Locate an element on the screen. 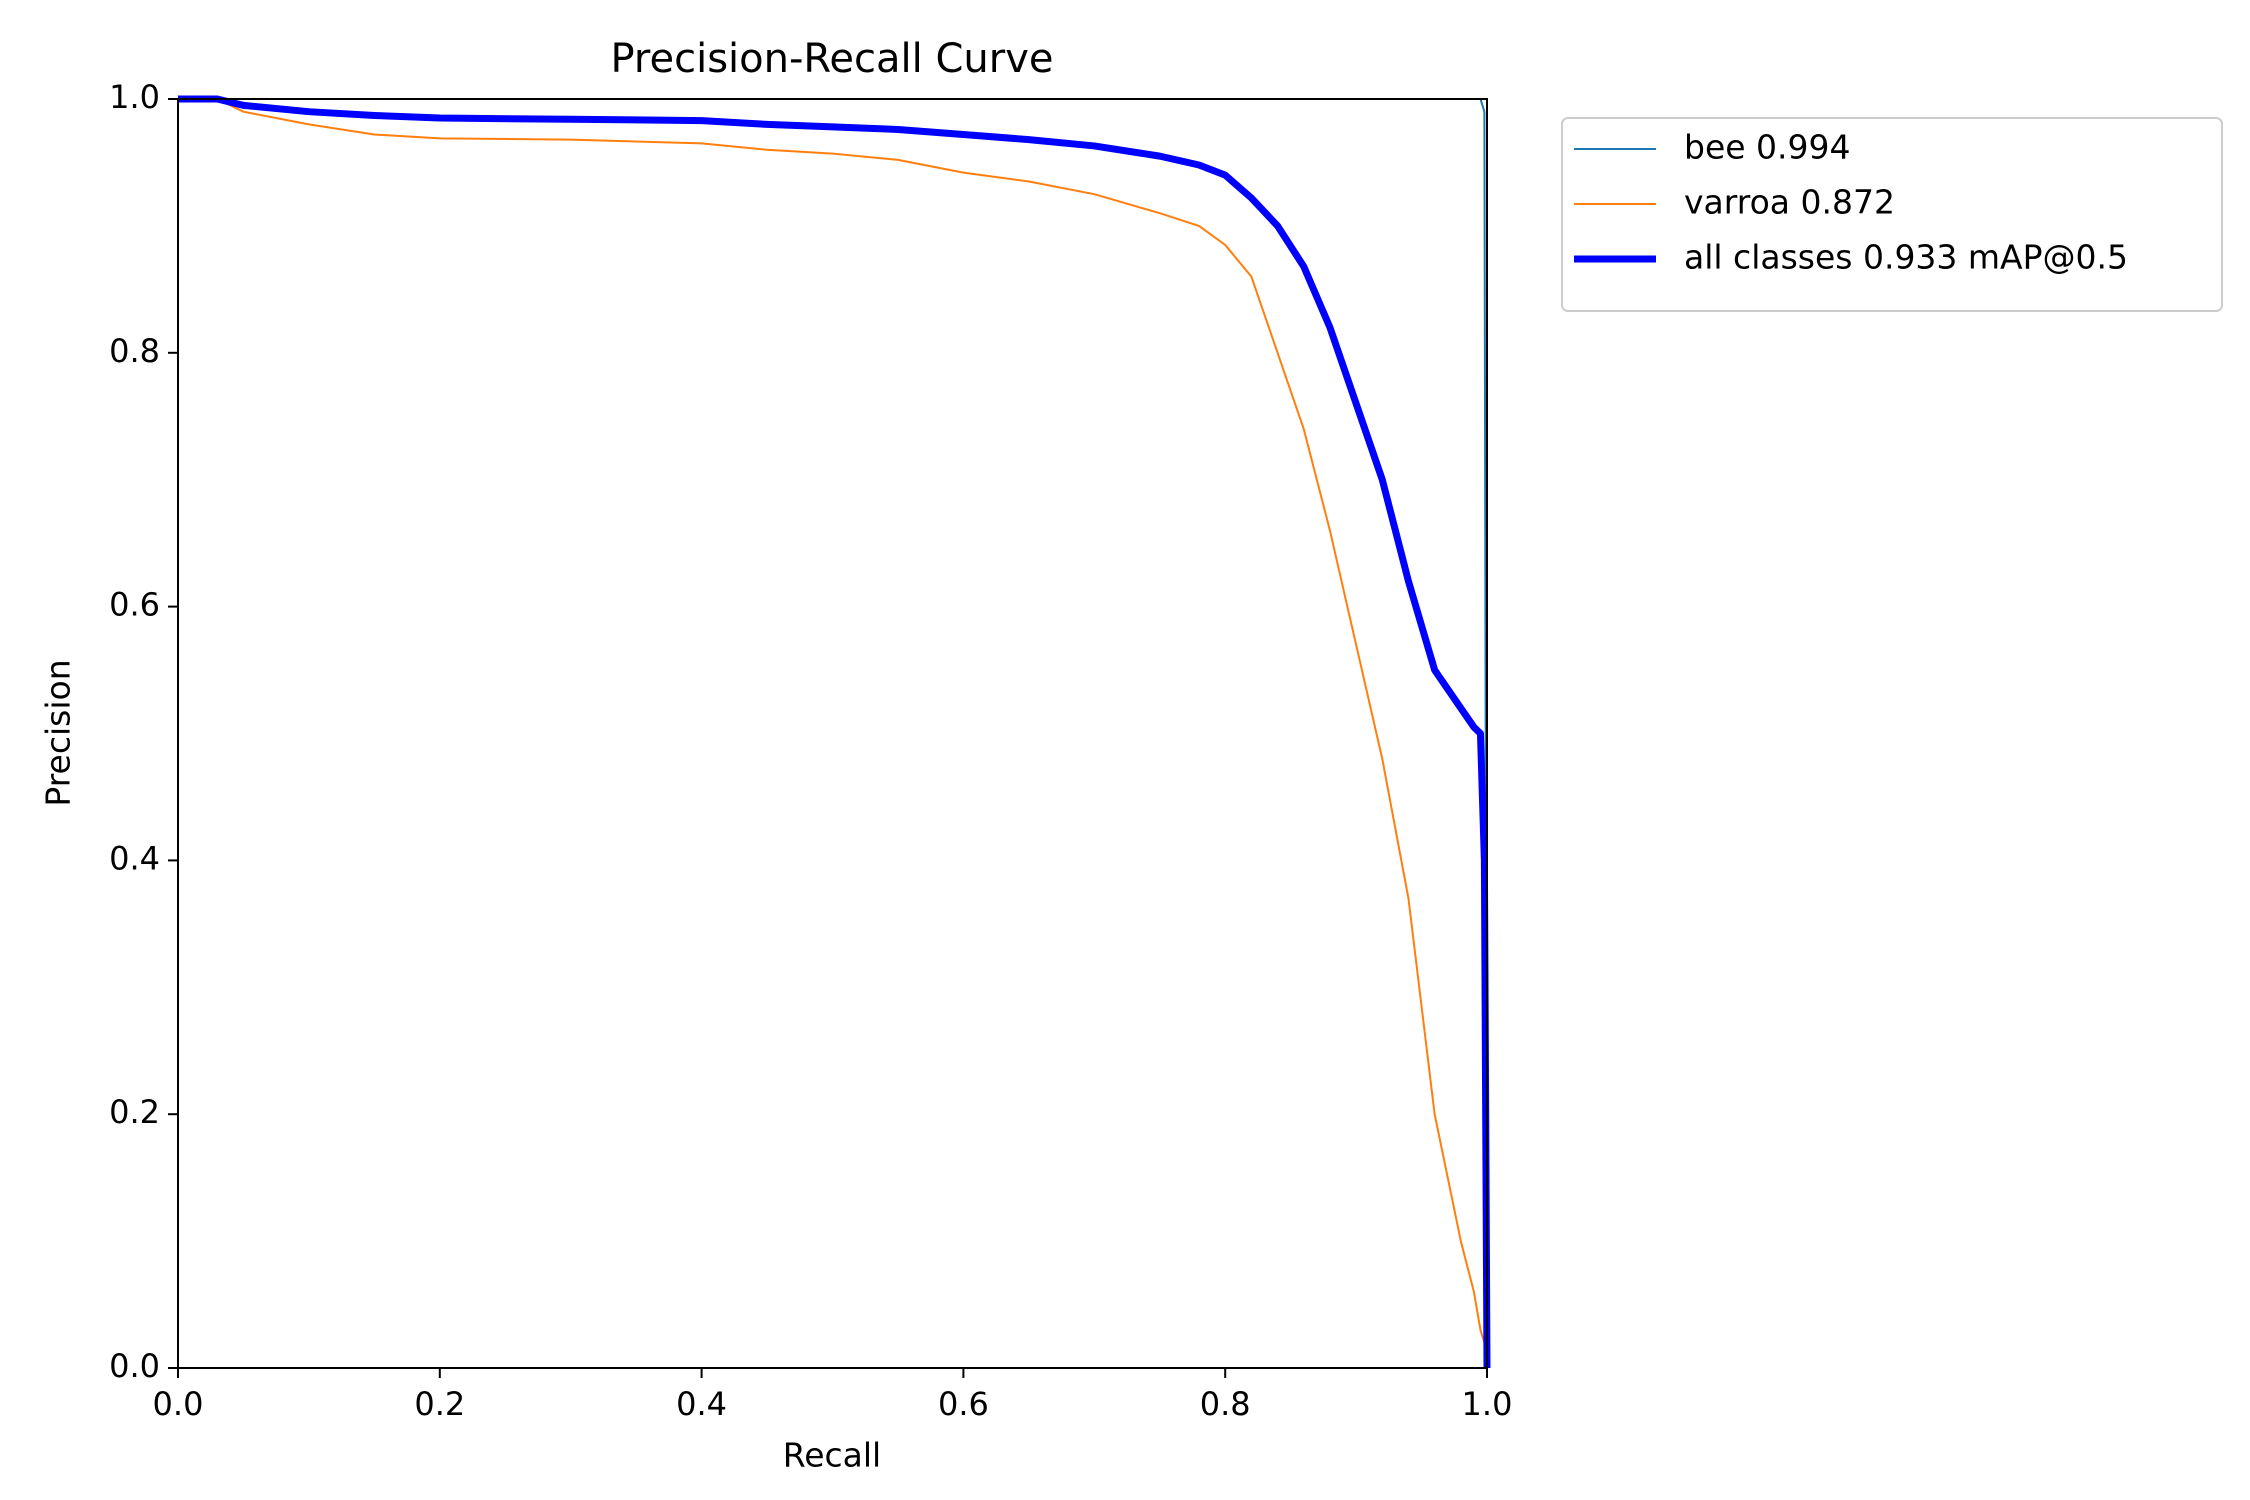 This screenshot has height=1500, width=2250. y-tick-label: 0.4 is located at coordinates (134, 858).